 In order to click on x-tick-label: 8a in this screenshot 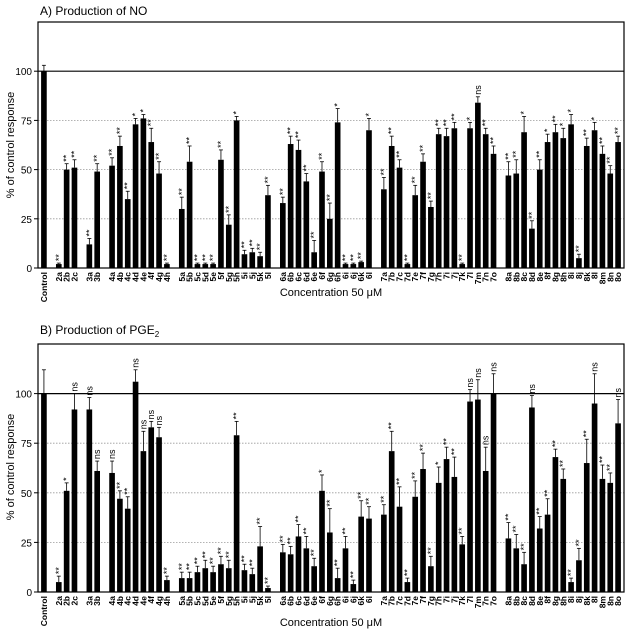, I will do `click(508, 277)`.